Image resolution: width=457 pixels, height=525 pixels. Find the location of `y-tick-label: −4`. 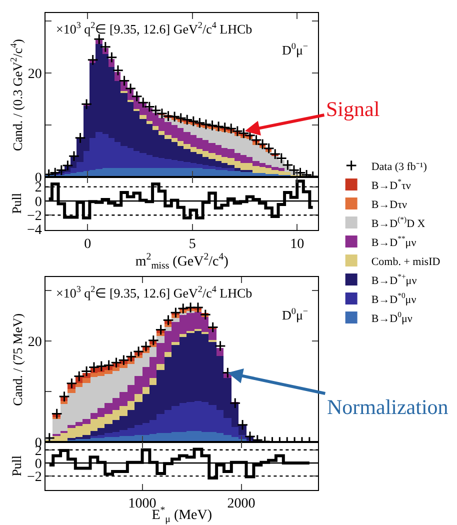

y-tick-label: −4 is located at coordinates (34, 230).